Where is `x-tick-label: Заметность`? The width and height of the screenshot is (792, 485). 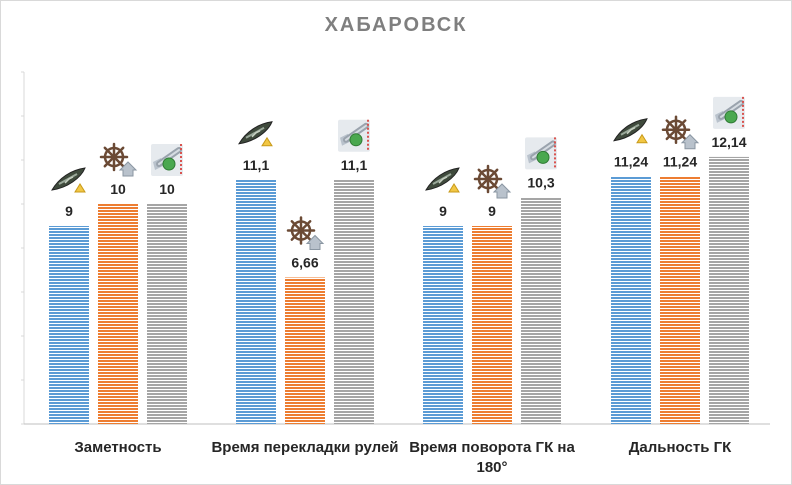 x-tick-label: Заметность is located at coordinates (118, 447).